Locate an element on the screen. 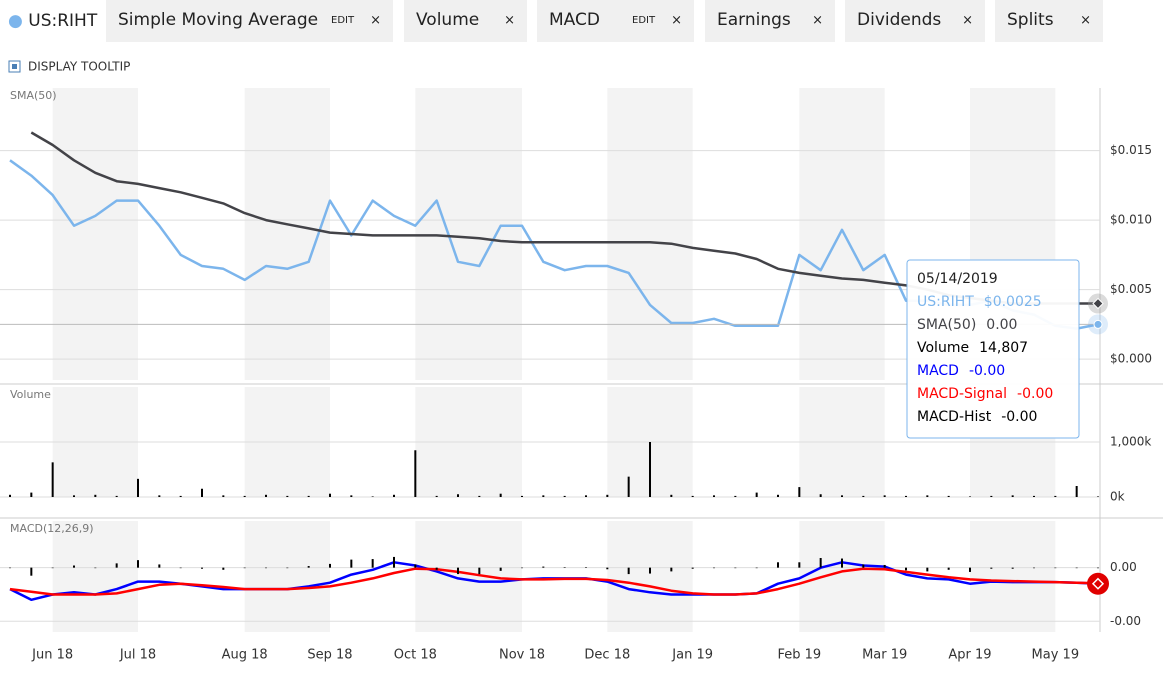 The width and height of the screenshot is (1163, 673). tab-label: Earnings is located at coordinates (754, 20).